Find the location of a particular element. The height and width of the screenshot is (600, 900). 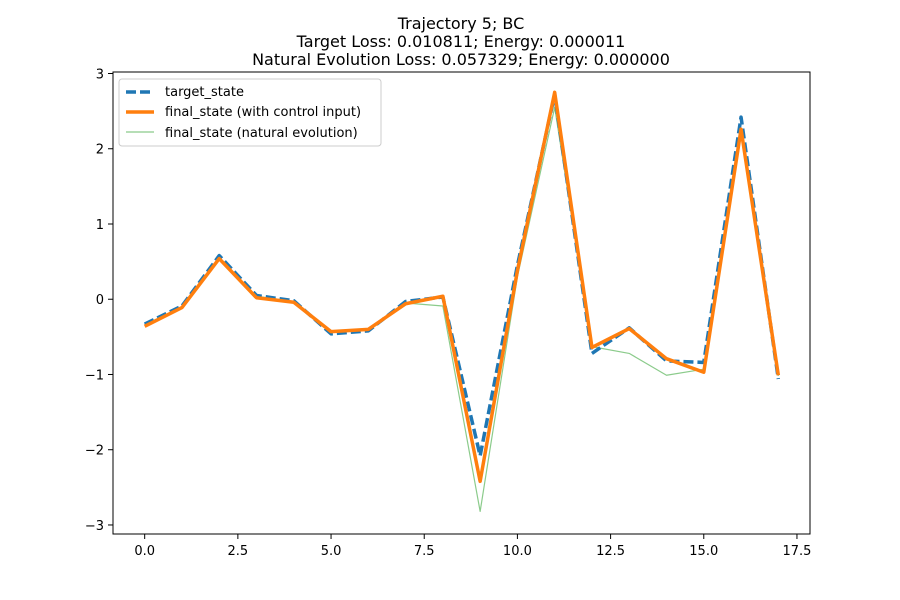

y-tick-label: −2 is located at coordinates (94, 451).